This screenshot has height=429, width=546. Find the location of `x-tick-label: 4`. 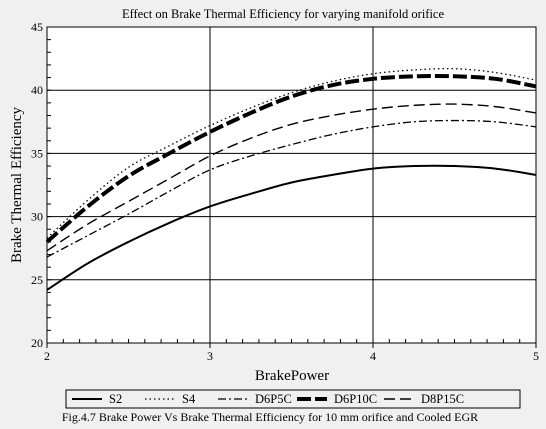

x-tick-label: 4 is located at coordinates (373, 356).